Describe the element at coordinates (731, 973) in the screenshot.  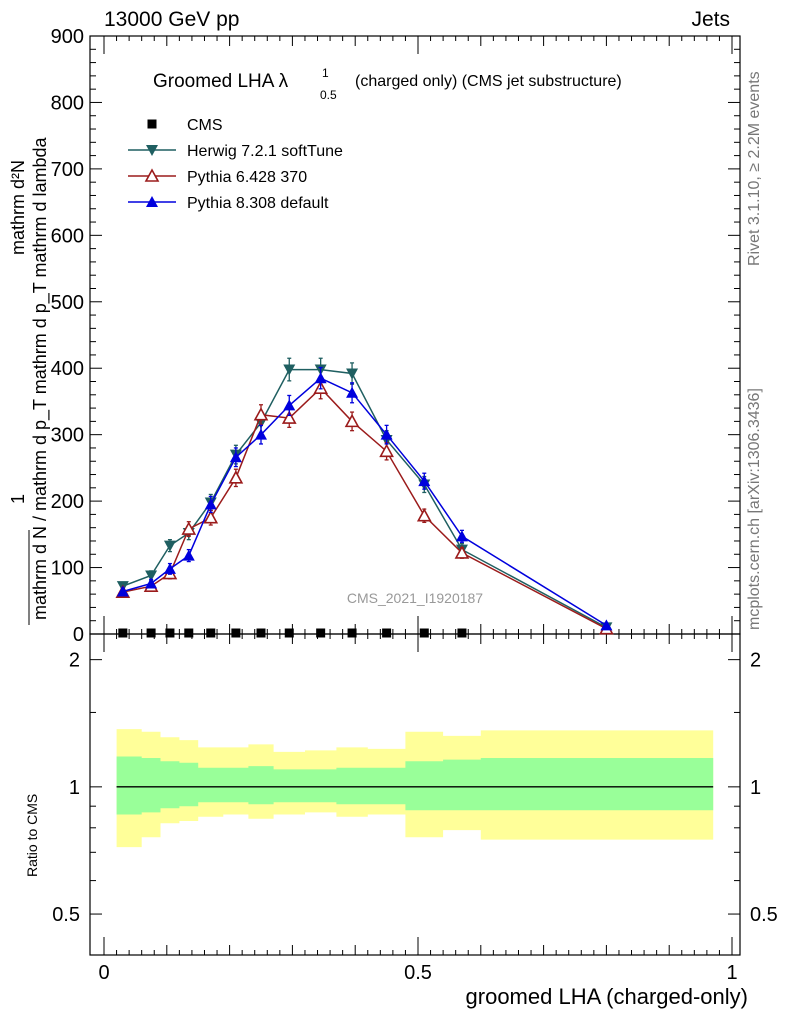
I see `x-tick-label: 1` at that location.